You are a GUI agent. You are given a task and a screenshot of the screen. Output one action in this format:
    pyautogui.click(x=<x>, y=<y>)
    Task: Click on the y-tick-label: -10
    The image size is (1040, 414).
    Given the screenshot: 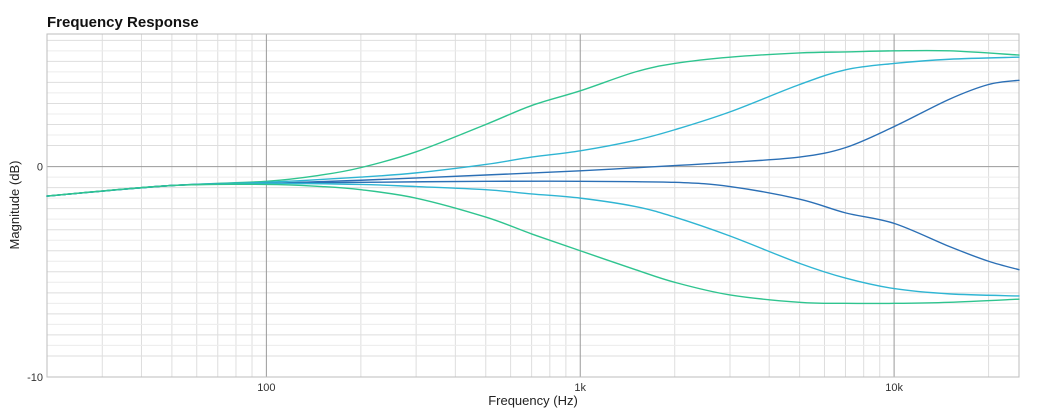 What is the action you would take?
    pyautogui.click(x=35, y=378)
    